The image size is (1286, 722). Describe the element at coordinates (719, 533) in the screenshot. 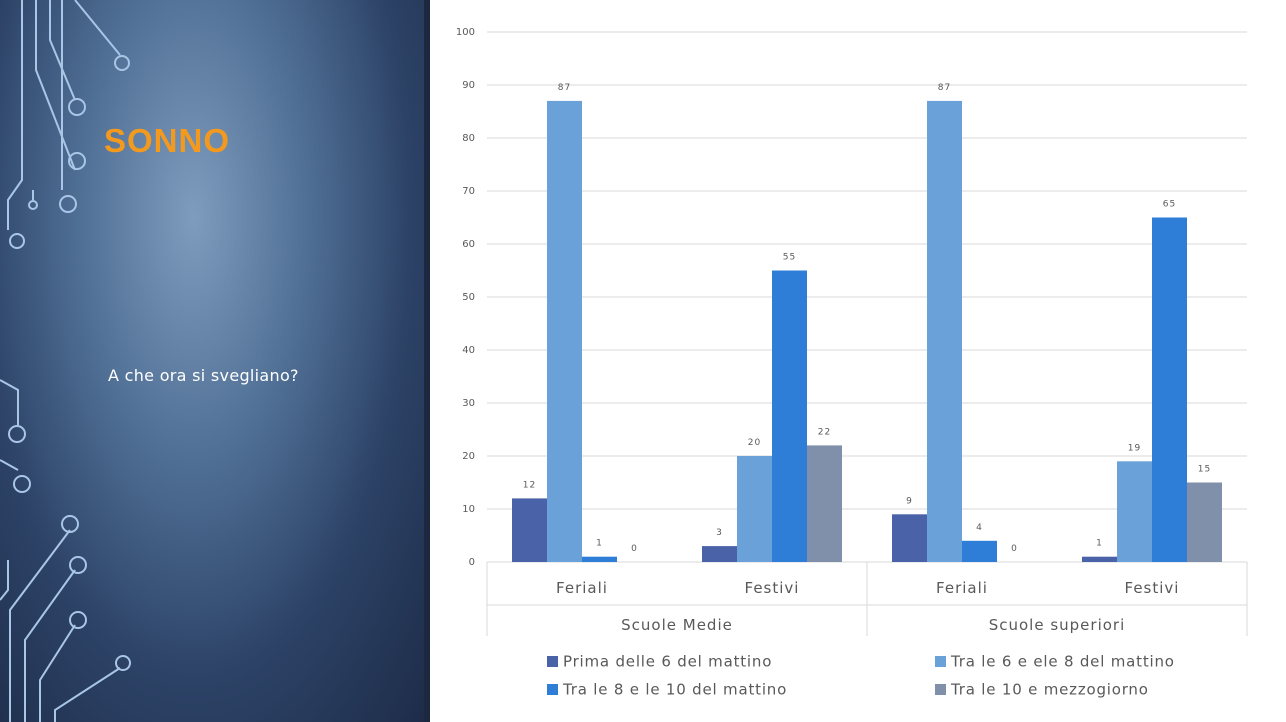

I see `value-label: 3` at that location.